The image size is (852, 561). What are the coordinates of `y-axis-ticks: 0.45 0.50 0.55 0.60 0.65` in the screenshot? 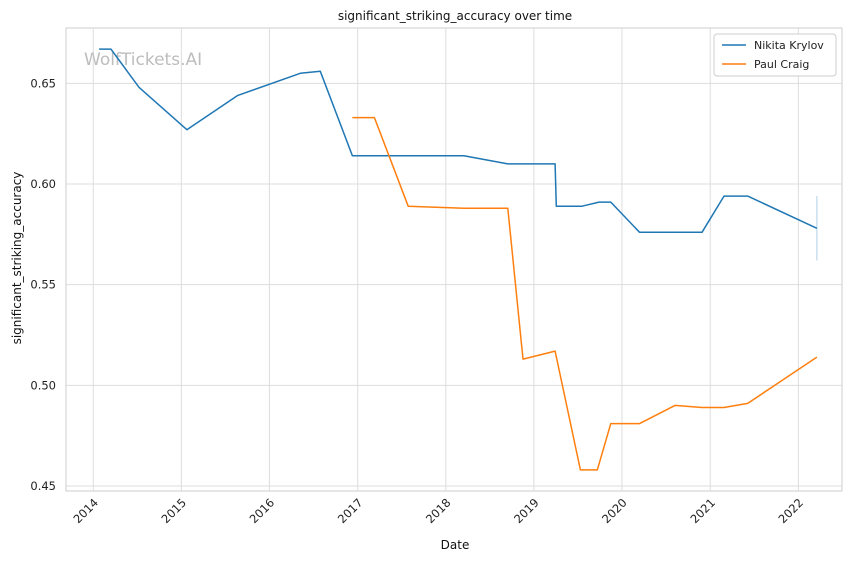 It's located at (43, 284).